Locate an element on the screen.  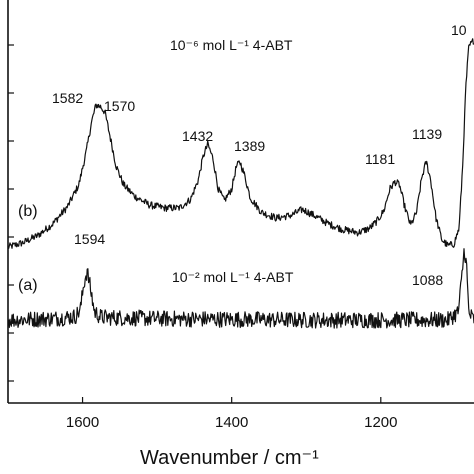
peak-label-1594: 1594 is located at coordinates (89, 239).